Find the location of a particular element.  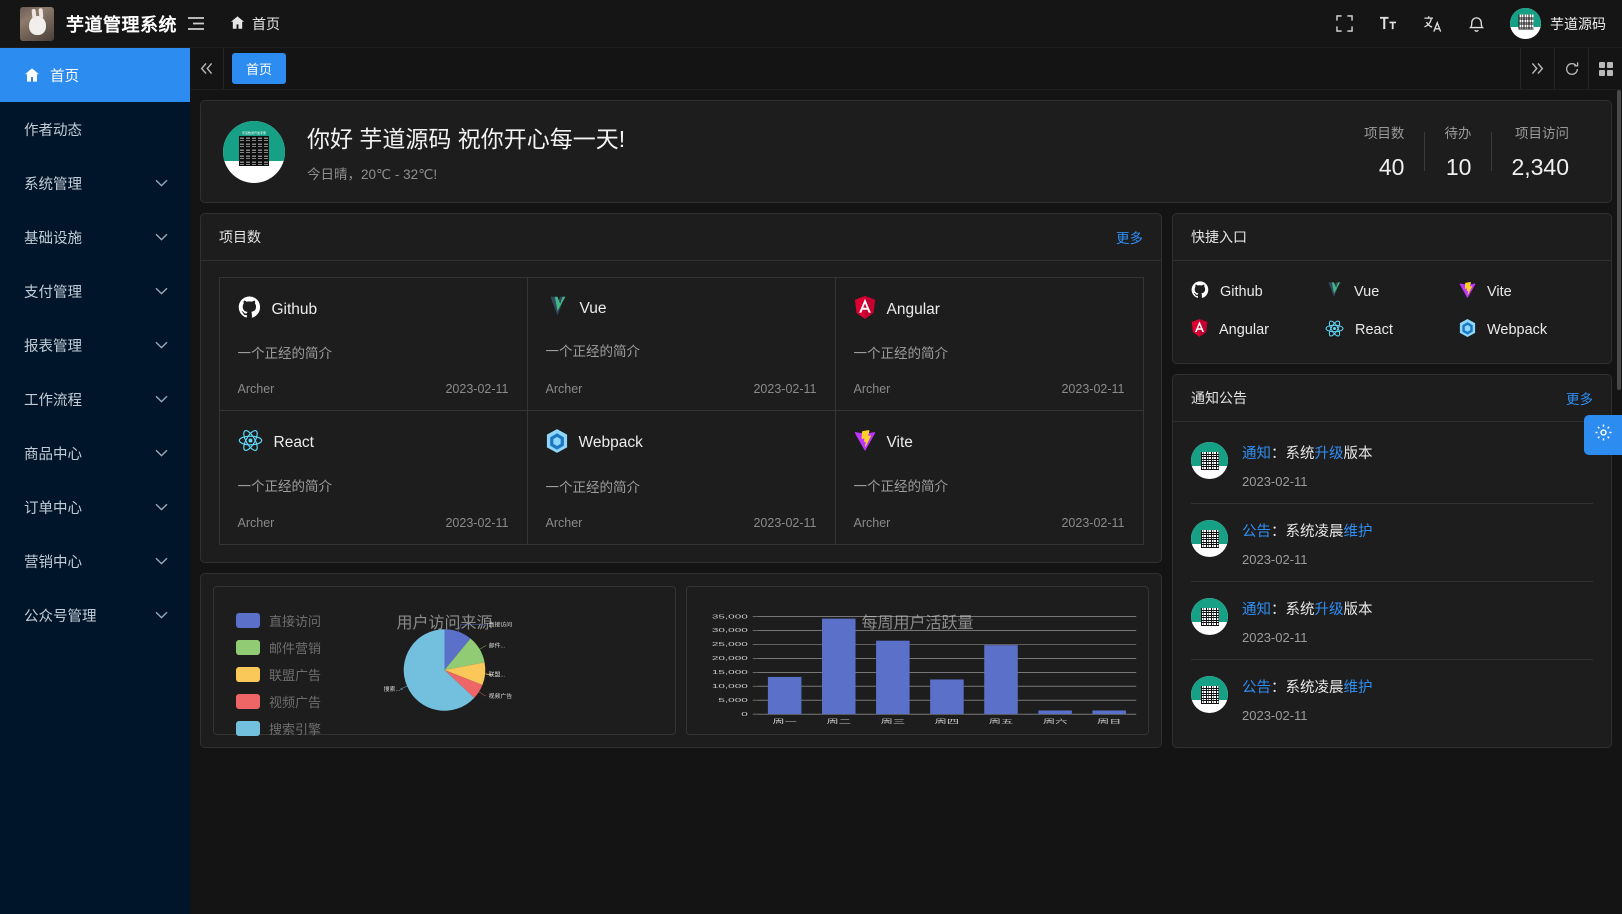

stat-label: 待办 is located at coordinates (1458, 133).